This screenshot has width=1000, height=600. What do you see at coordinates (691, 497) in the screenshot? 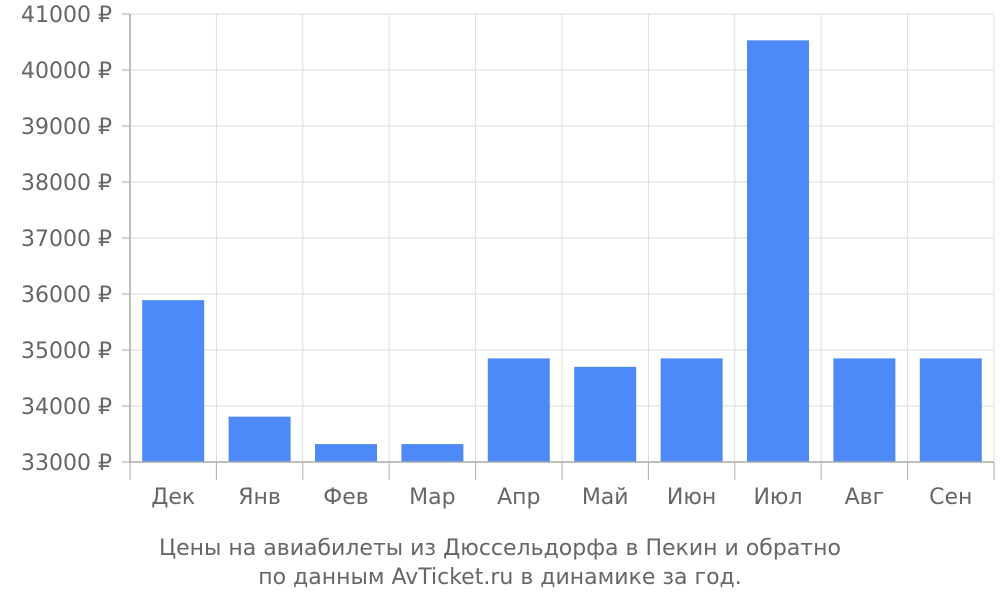
I see `x-tick-label: Июн` at bounding box center [691, 497].